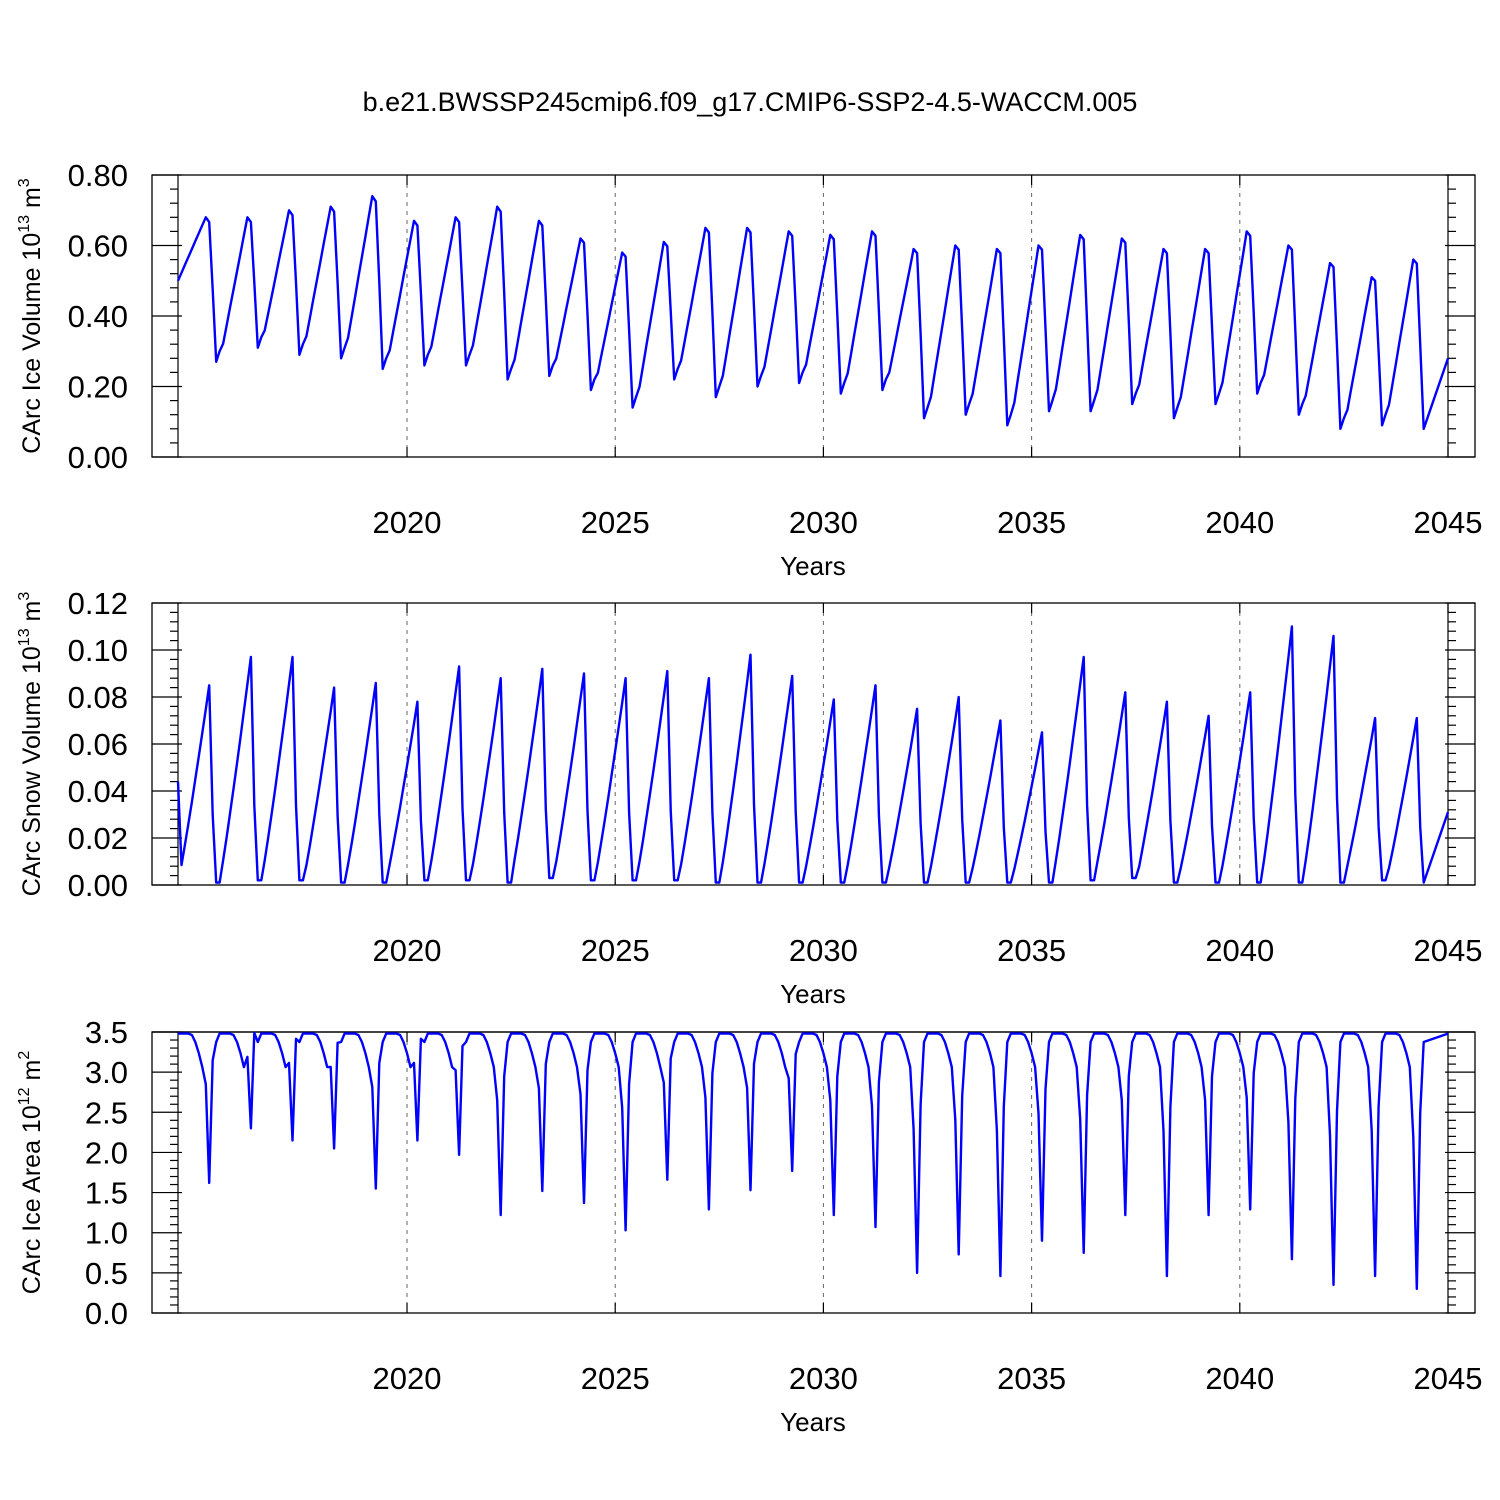 The image size is (1500, 1500). Describe the element at coordinates (106, 1032) in the screenshot. I see `y-tick-label: 3.5` at that location.